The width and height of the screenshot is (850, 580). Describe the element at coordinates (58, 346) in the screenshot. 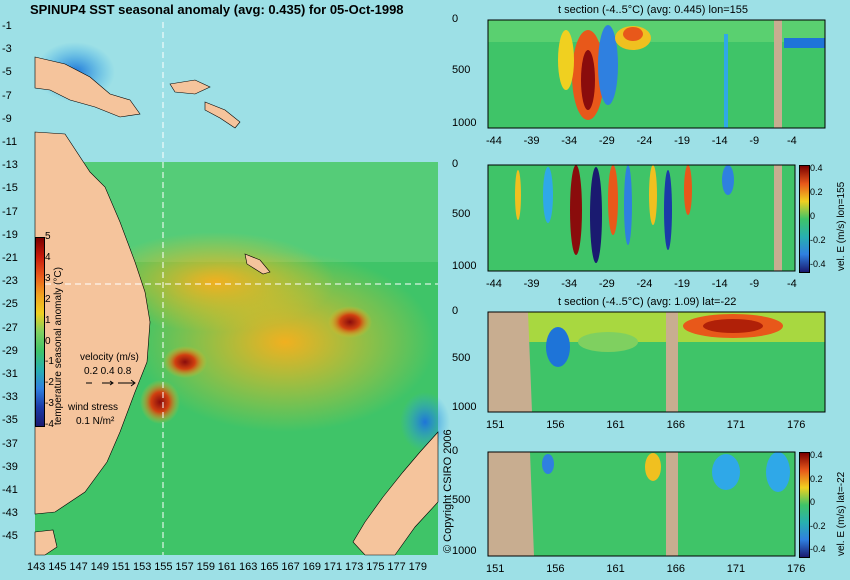

I see `map-colorbar-label: temperature seasonal anomaly (°C)` at that location.